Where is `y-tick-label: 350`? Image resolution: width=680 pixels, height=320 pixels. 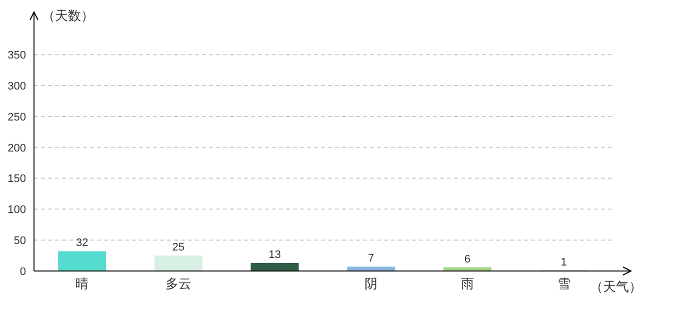 y-tick-label: 350 is located at coordinates (17, 56).